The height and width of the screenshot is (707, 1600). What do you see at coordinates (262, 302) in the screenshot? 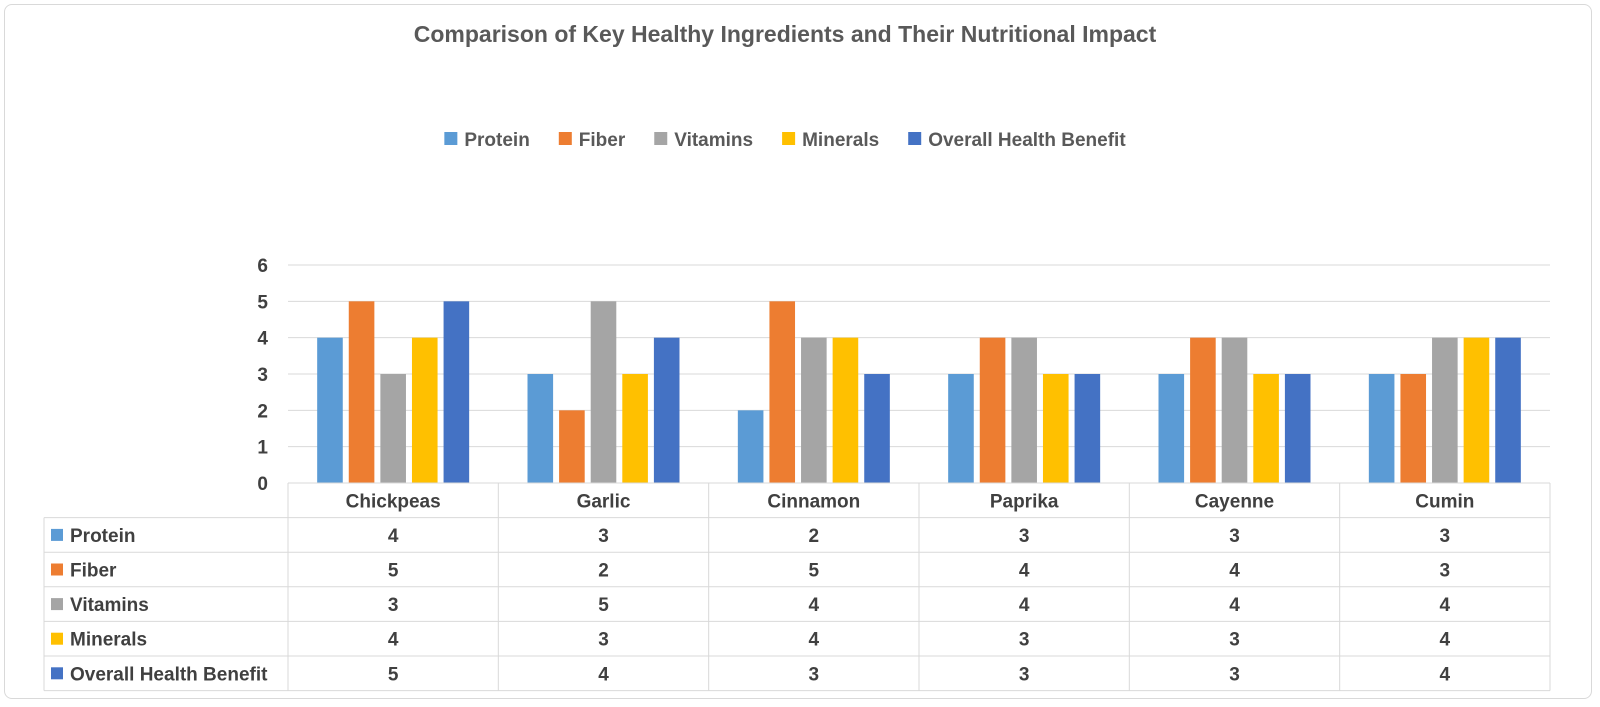
I see `y-tick-label: 5` at bounding box center [262, 302].